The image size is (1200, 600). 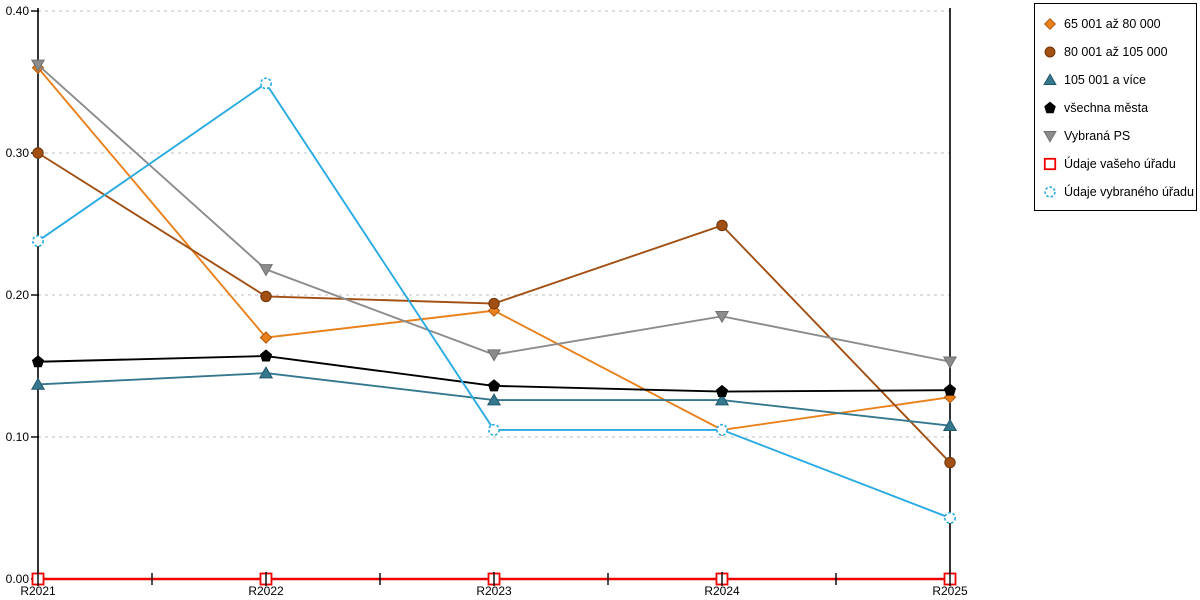 What do you see at coordinates (1097, 136) in the screenshot?
I see `legend-label: Vybraná PS` at bounding box center [1097, 136].